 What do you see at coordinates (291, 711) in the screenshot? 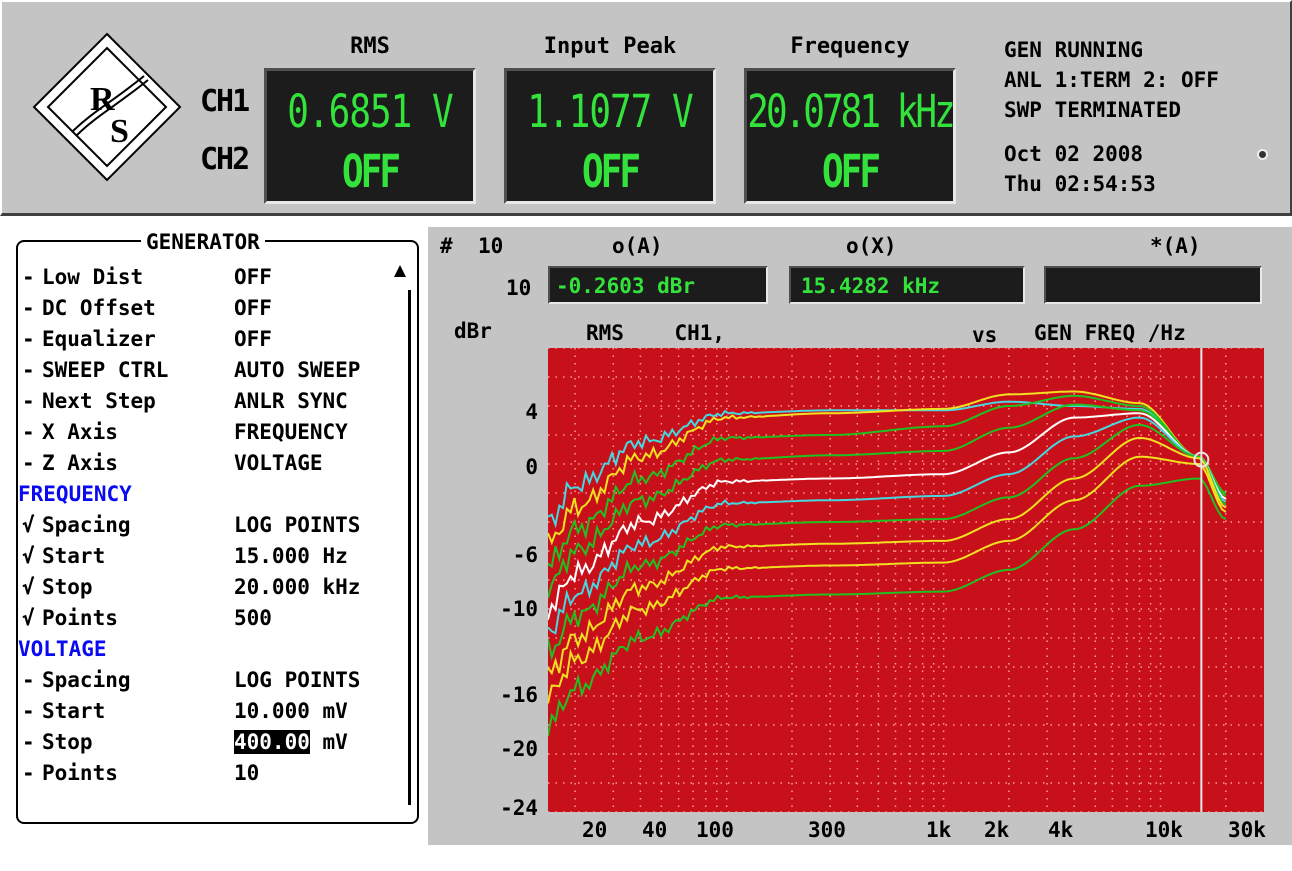
I see `row-value: 10.000 mV` at bounding box center [291, 711].